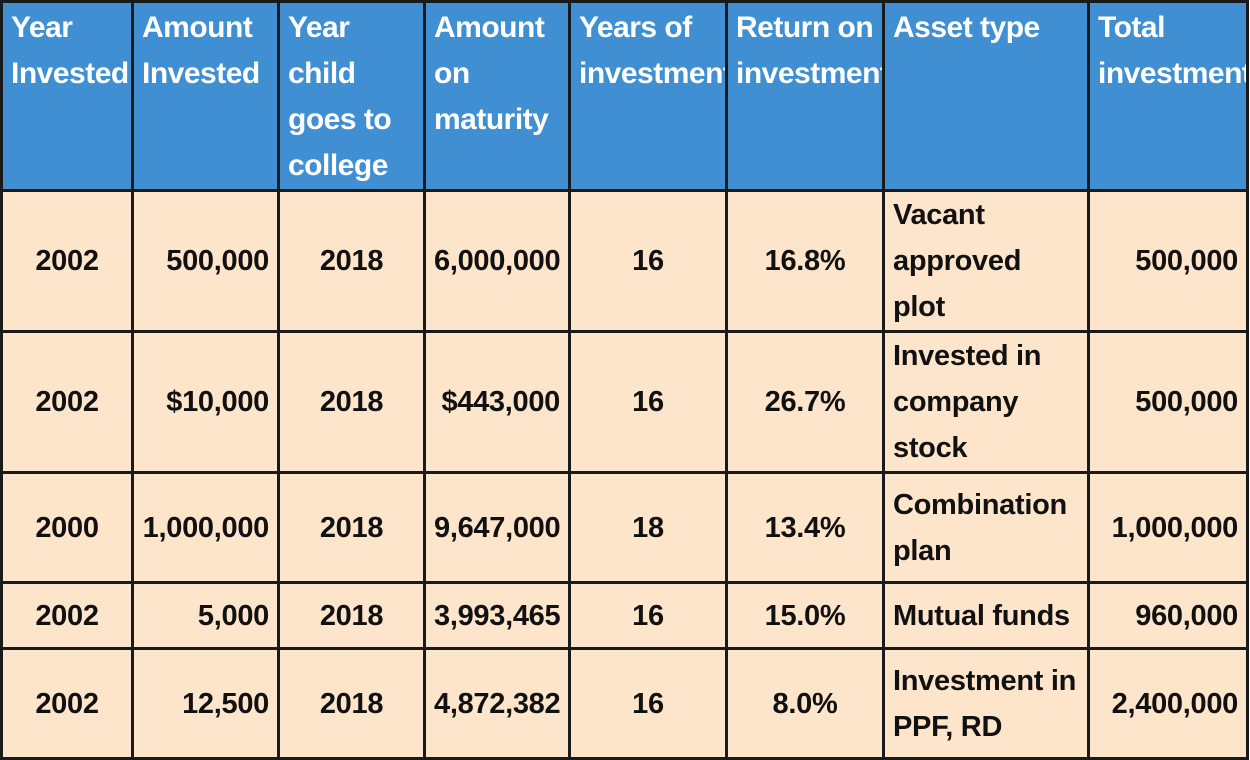 The width and height of the screenshot is (1250, 760). What do you see at coordinates (805, 703) in the screenshot?
I see `cell-return: 8.0%` at bounding box center [805, 703].